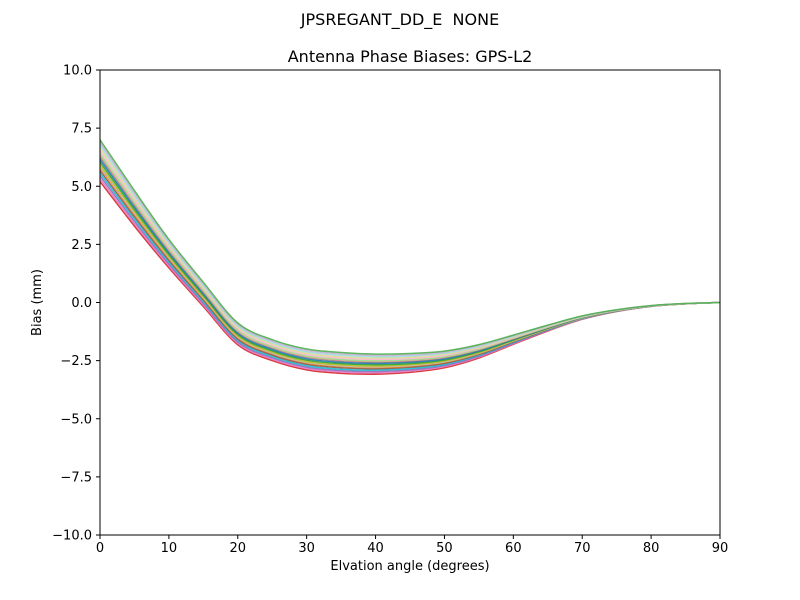 The height and width of the screenshot is (600, 800). Describe the element at coordinates (720, 548) in the screenshot. I see `x-tick-label: 90` at that location.